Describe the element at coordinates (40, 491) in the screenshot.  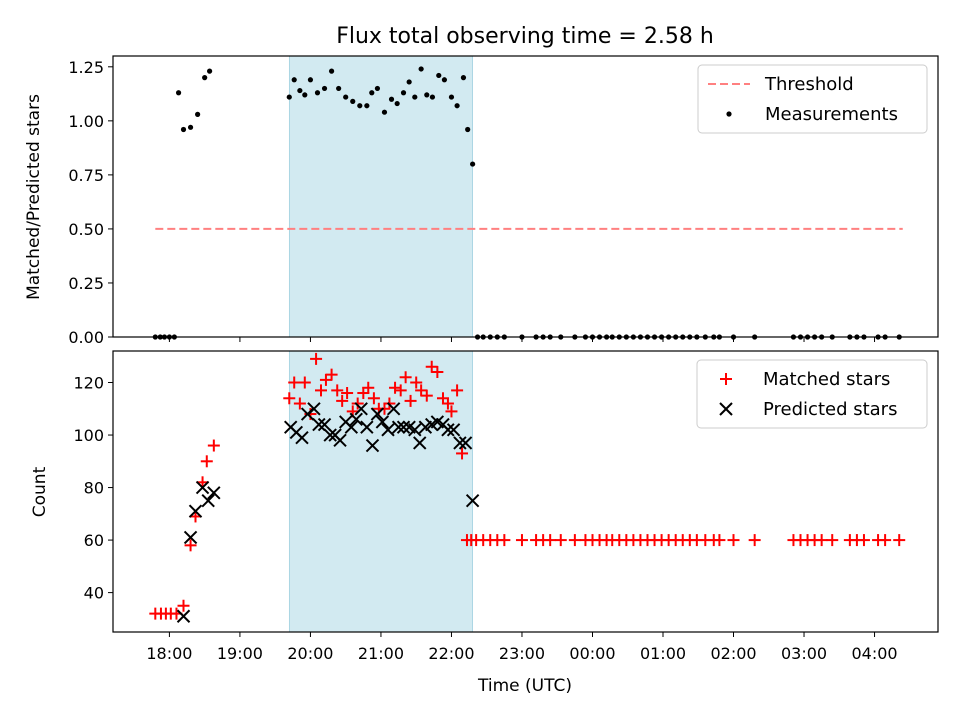
I see `bottom-y-axis-label: Count` at that location.